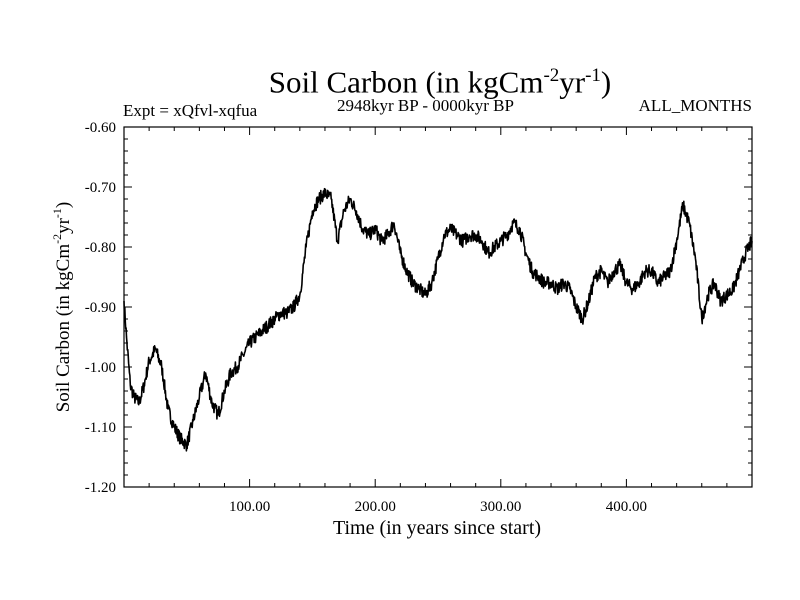 The height and width of the screenshot is (600, 800). I want to click on y-axis-label: Soil Carbon (in kgCm-2yr-1), so click(62, 307).